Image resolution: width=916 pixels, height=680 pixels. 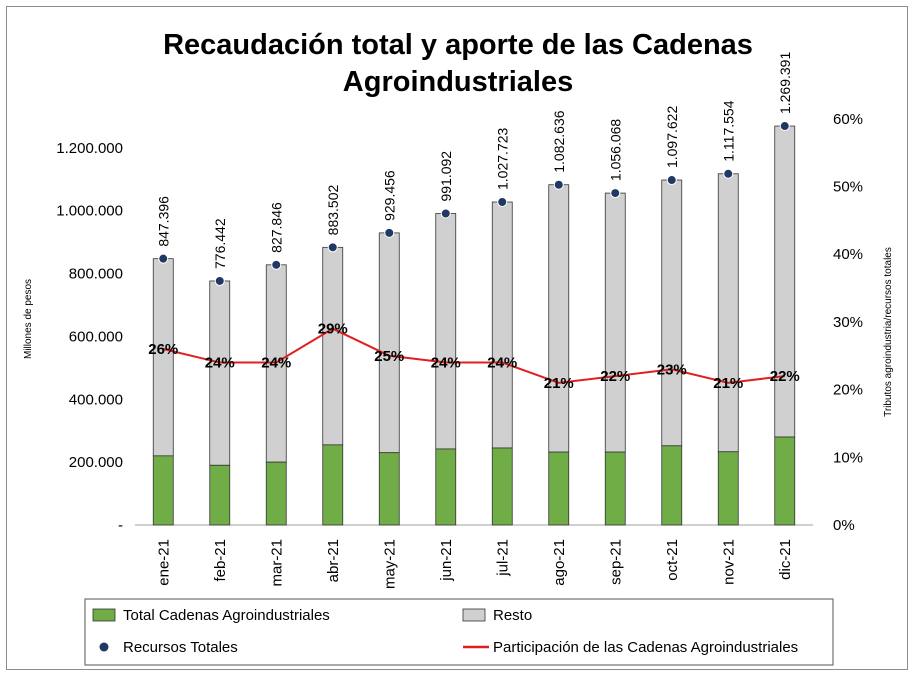 I want to click on total-label: 1.117.554, so click(x=728, y=130).